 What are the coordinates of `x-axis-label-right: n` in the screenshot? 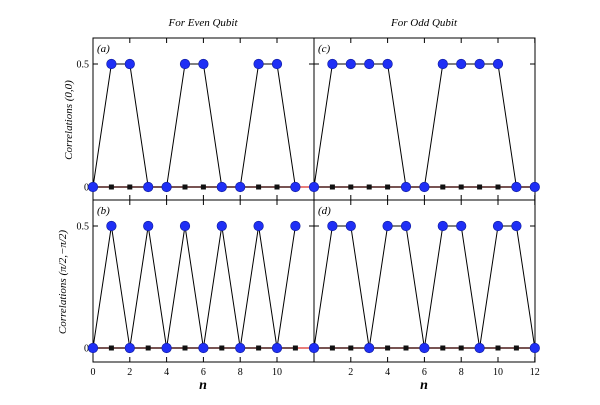 It's located at (424, 385).